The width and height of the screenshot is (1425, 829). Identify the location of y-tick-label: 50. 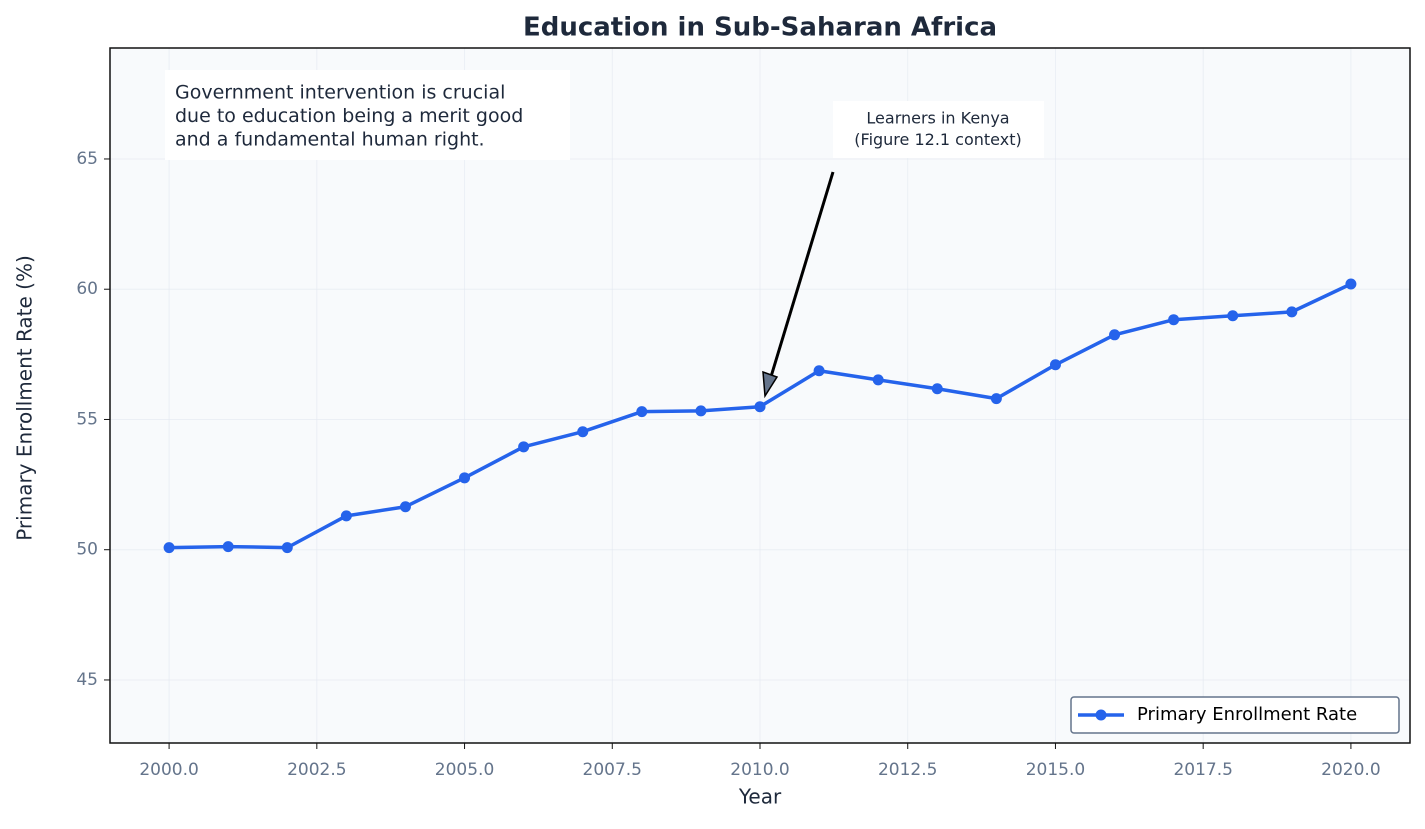
(87, 550).